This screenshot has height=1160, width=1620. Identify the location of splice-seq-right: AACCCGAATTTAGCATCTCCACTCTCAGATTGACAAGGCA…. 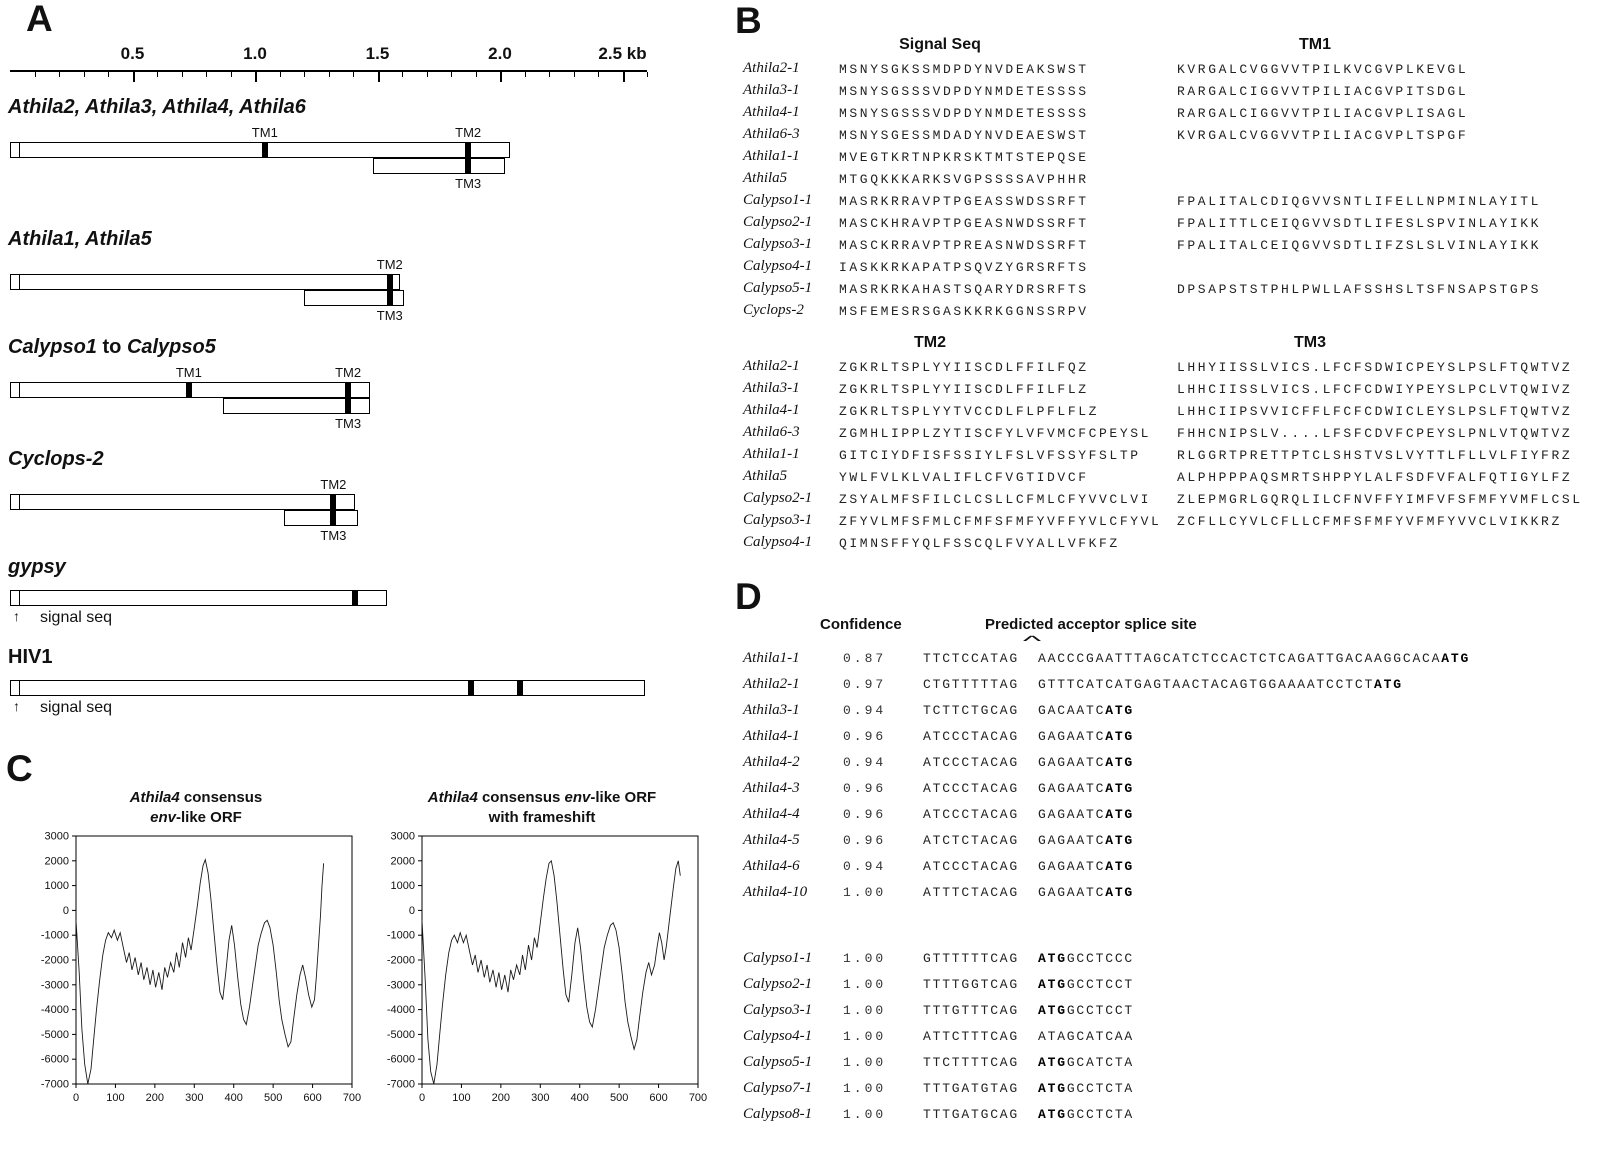
(1254, 658).